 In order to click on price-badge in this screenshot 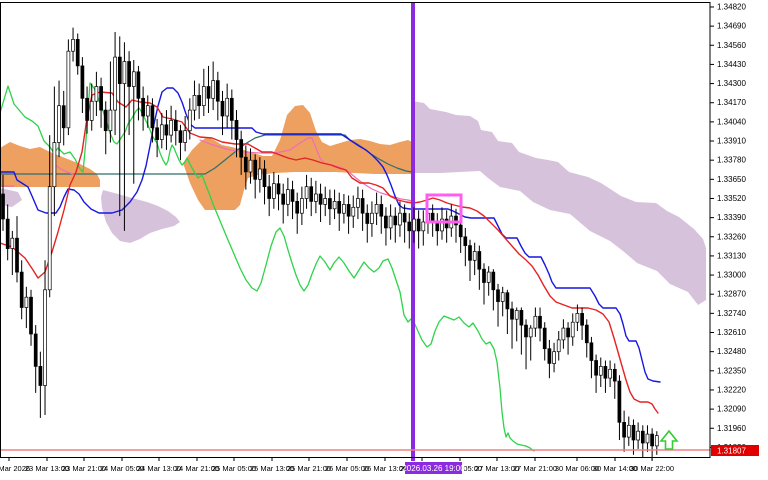, I will do `click(735, 450)`.